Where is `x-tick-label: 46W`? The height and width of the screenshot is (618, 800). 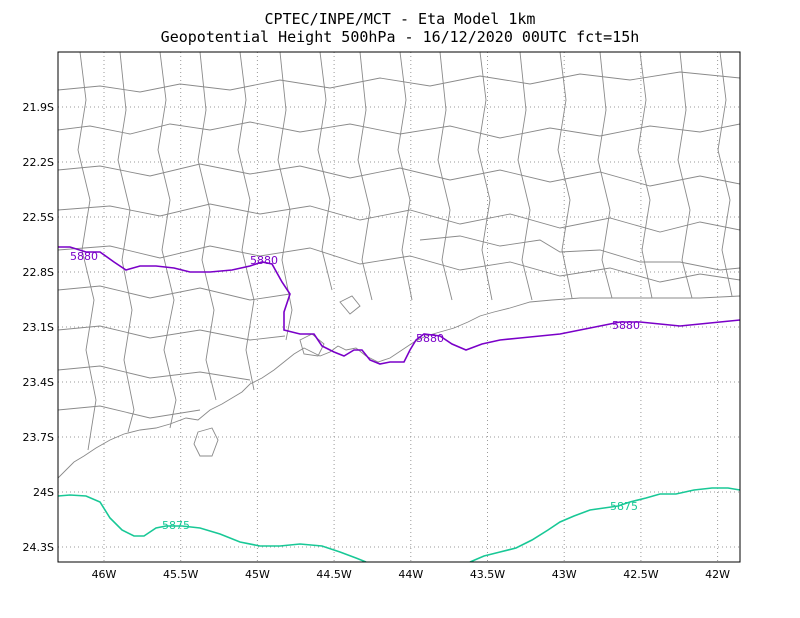 x-tick-label: 46W is located at coordinates (104, 574).